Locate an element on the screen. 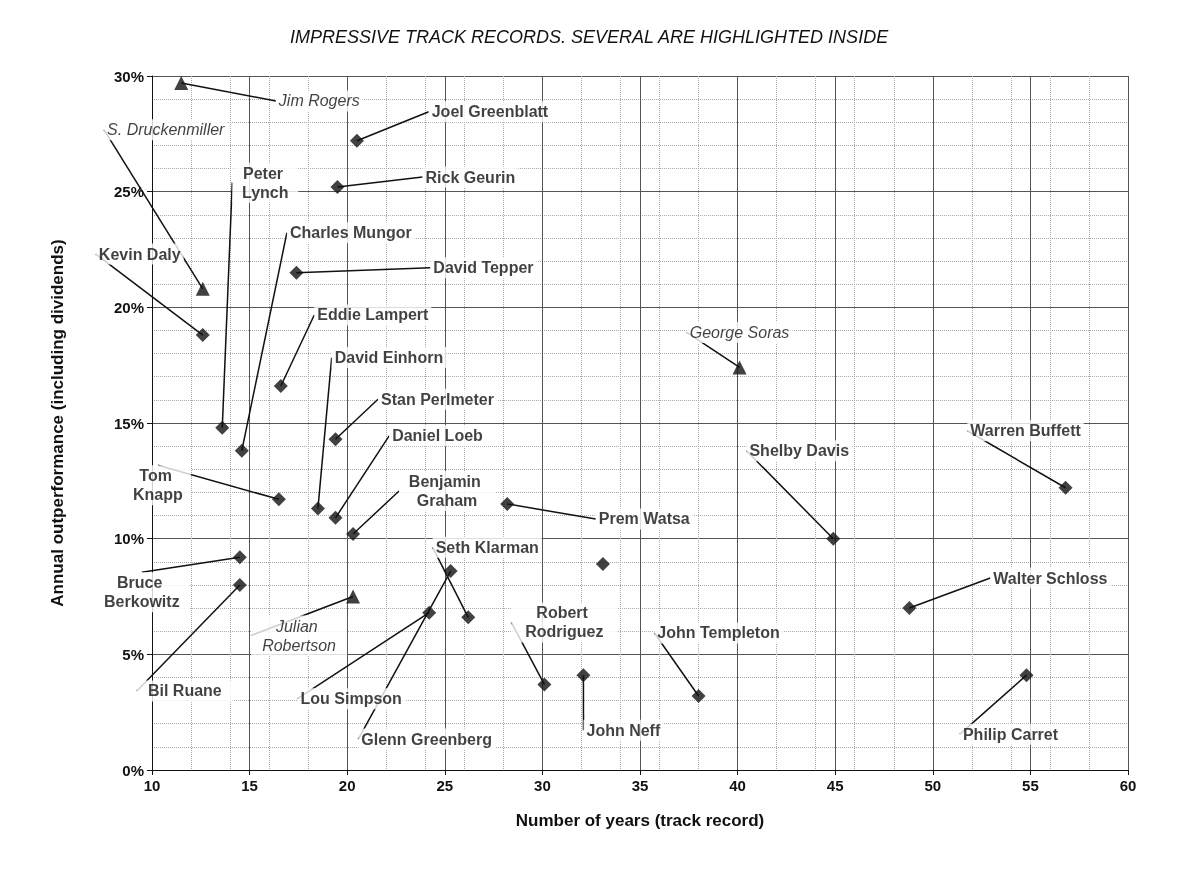 Image resolution: width=1200 pixels, height=872 pixels. annotation: Walter Schloss is located at coordinates (1050, 578).